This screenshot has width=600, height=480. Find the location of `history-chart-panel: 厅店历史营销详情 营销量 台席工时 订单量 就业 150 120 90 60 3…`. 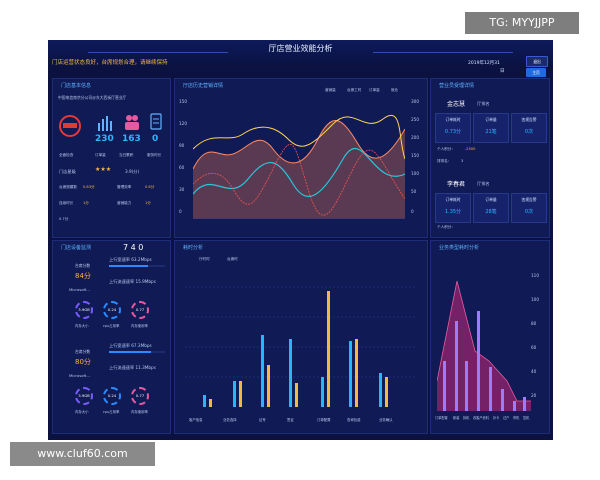

history-chart-panel: 厅店历史营销详情 营销量 台席工时 订单量 就业 150 120 90 60 3… is located at coordinates (301, 158).